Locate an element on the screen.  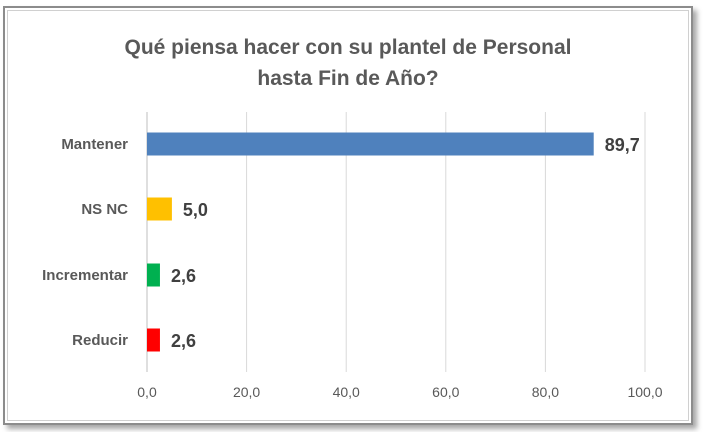
chart-title-line-2: hasta Fin de Año? is located at coordinates (348, 78).